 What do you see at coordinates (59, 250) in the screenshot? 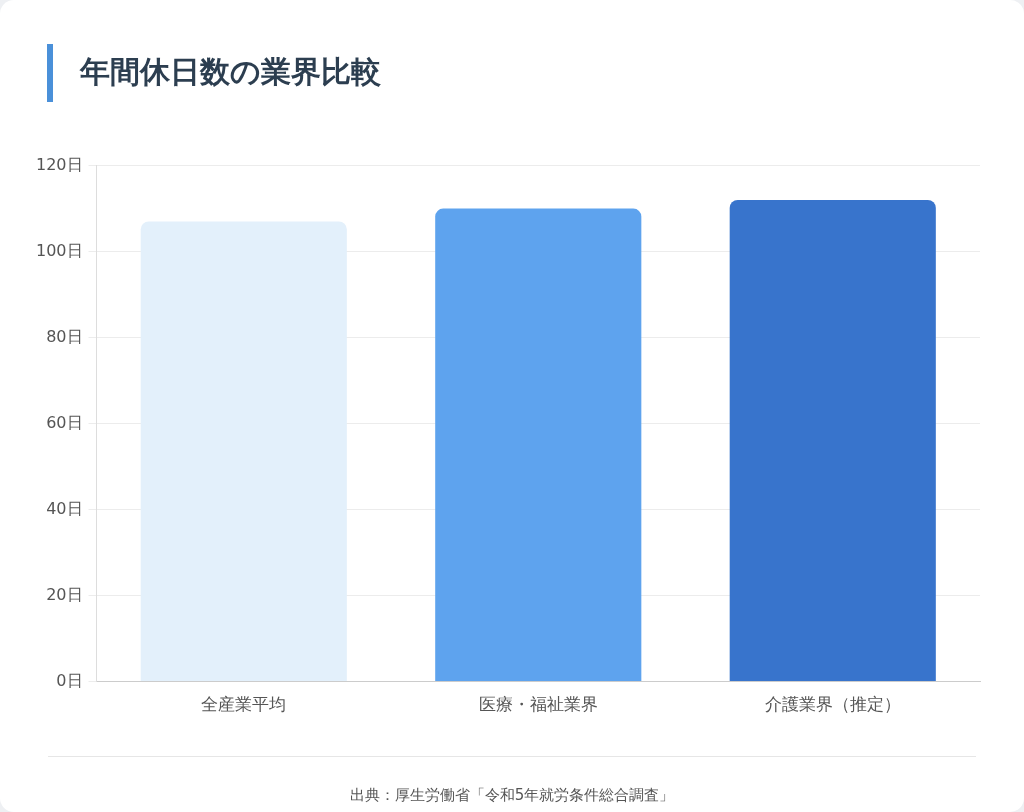
I see `y-tick-label: 100日` at bounding box center [59, 250].